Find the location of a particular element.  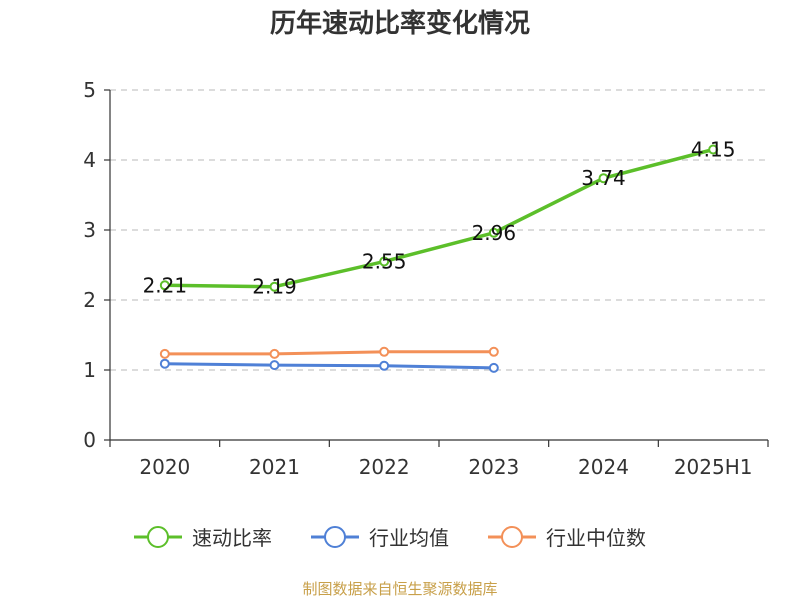

x-tick-label: 2020 is located at coordinates (164, 467).